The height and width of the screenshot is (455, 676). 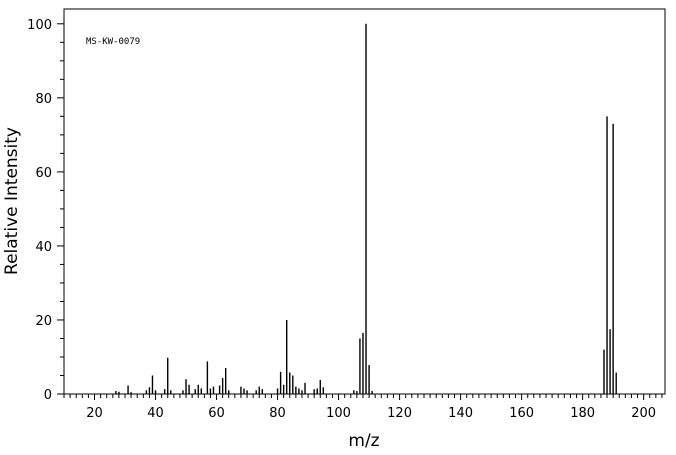 I want to click on x-tick-label: 180, so click(x=582, y=413).